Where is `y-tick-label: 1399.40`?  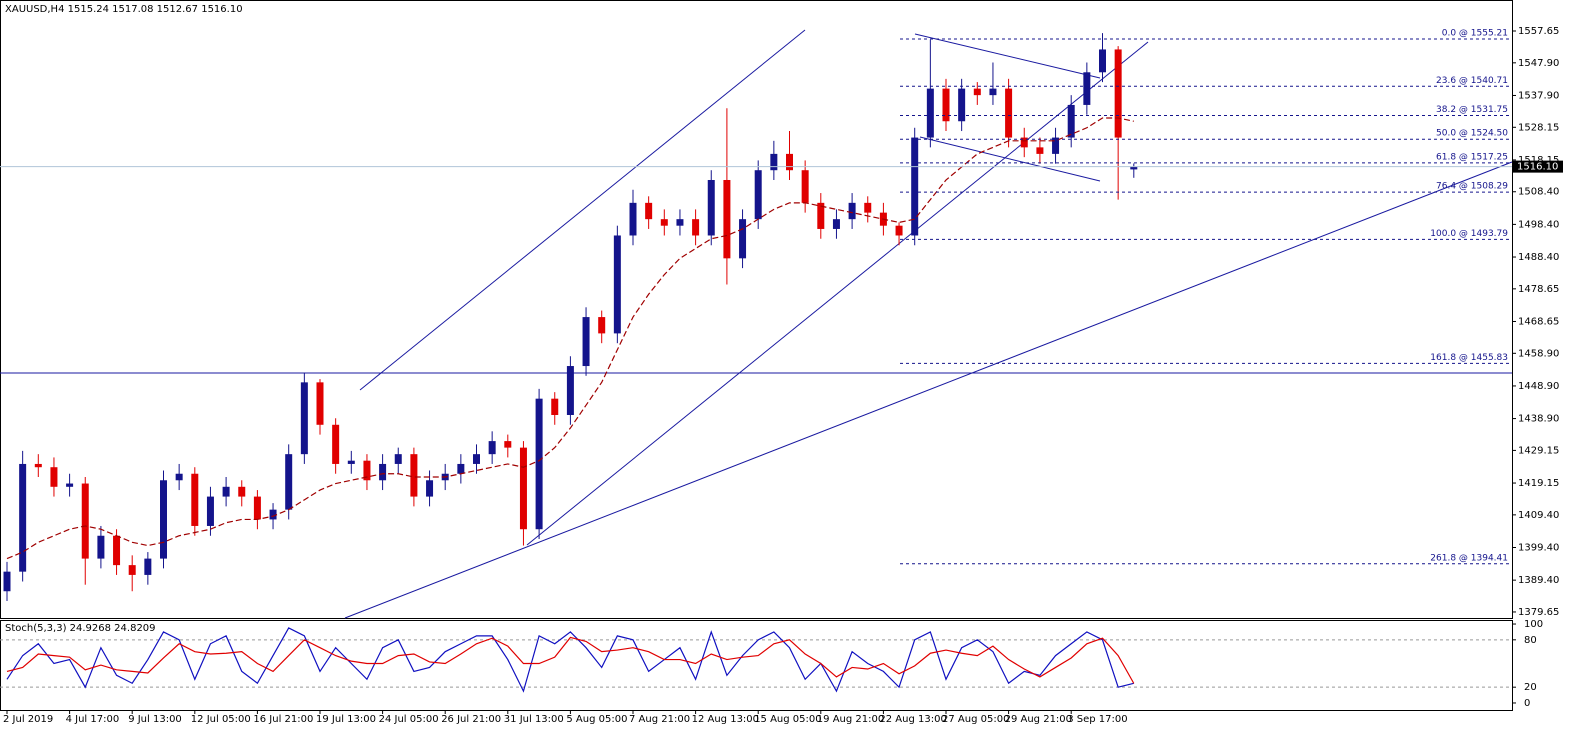 y-tick-label: 1399.40 is located at coordinates (1538, 548).